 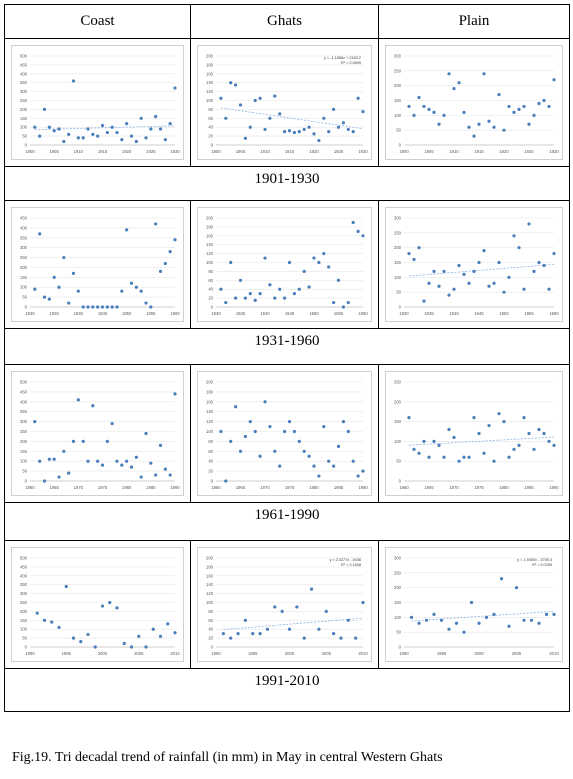 What do you see at coordinates (55, 151) in the screenshot?
I see `x-tick-label: 1905` at bounding box center [55, 151].